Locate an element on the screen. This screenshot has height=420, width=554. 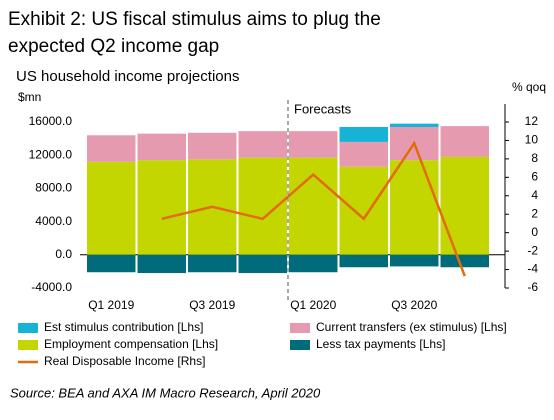
chart-subtitle: US household income projections is located at coordinates (127, 76).